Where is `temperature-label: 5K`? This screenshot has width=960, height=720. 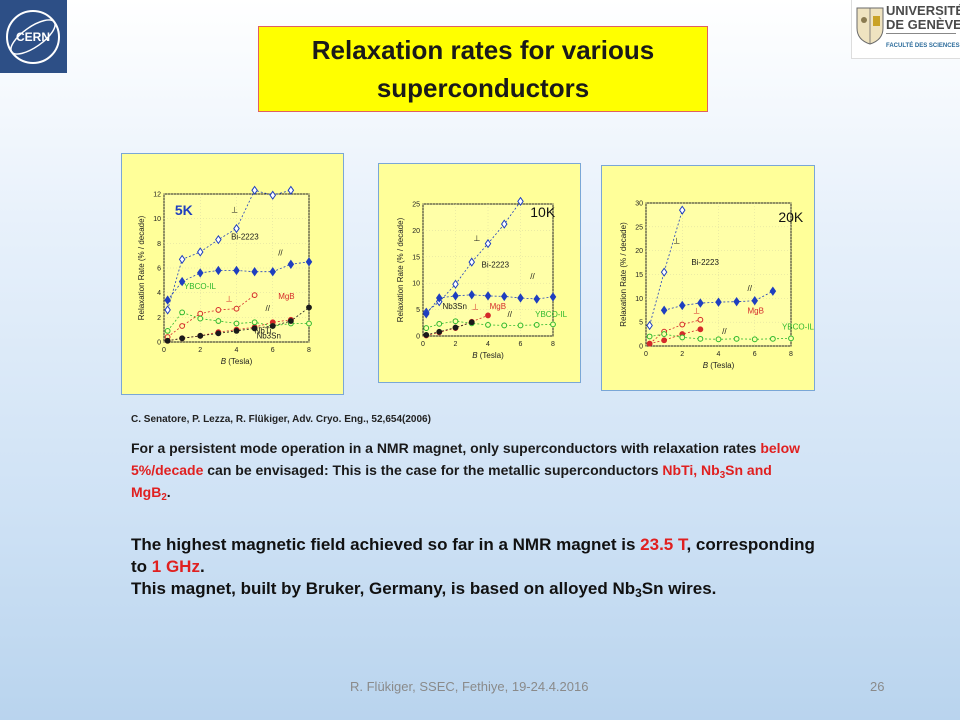 temperature-label: 5K is located at coordinates (184, 210).